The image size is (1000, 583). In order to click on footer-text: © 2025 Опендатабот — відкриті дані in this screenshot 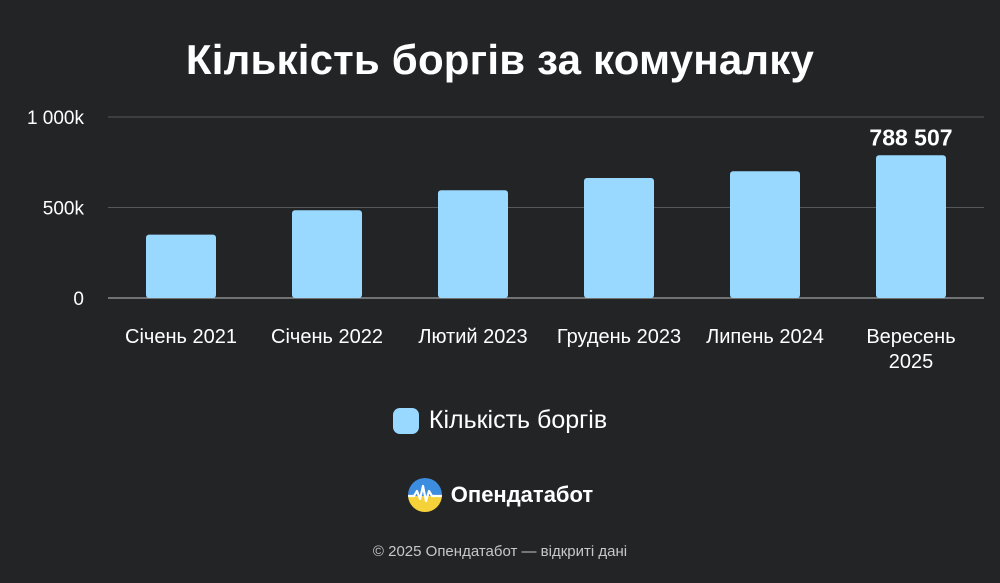, I will do `click(500, 551)`.